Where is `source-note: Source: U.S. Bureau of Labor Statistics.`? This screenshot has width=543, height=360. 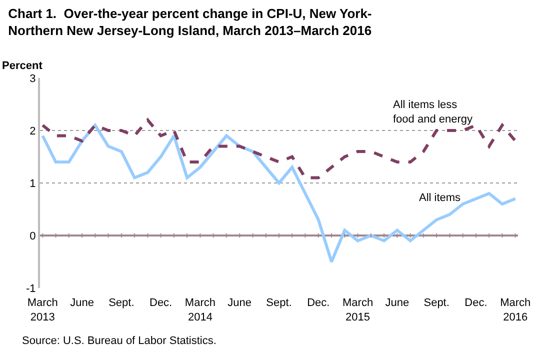 source-note: Source: U.S. Bureau of Labor Statistics. is located at coordinates (119, 341).